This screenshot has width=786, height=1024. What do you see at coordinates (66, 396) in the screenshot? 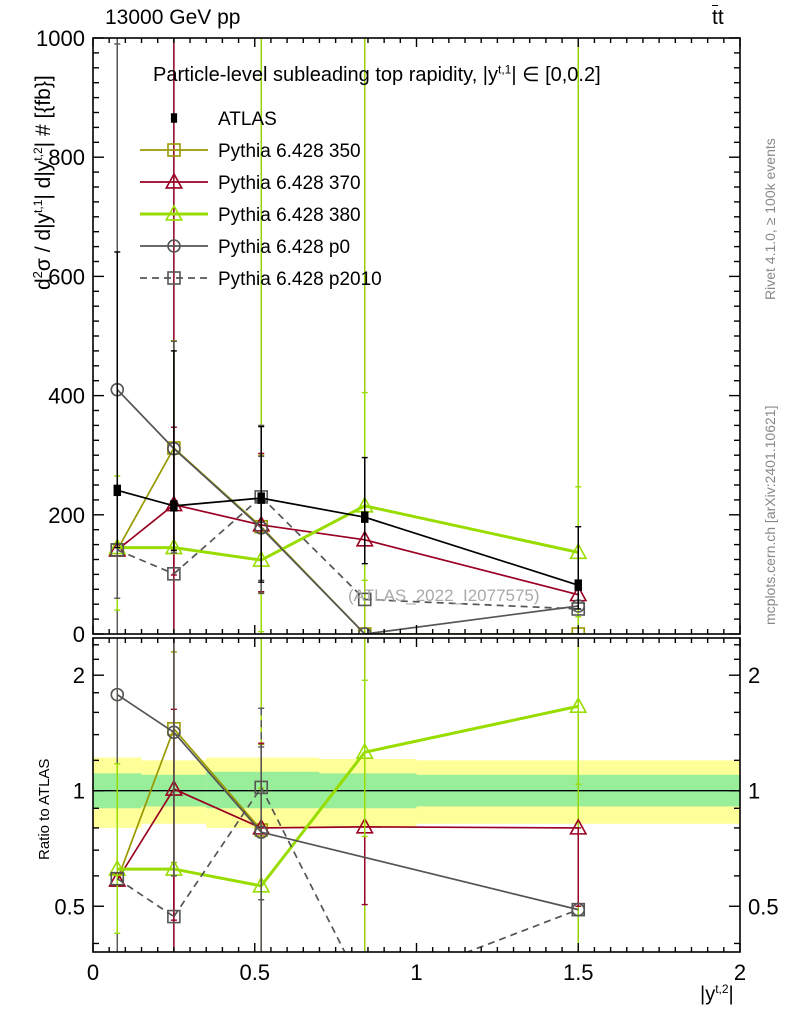
I see `y-tick-label-main: 400` at bounding box center [66, 396].